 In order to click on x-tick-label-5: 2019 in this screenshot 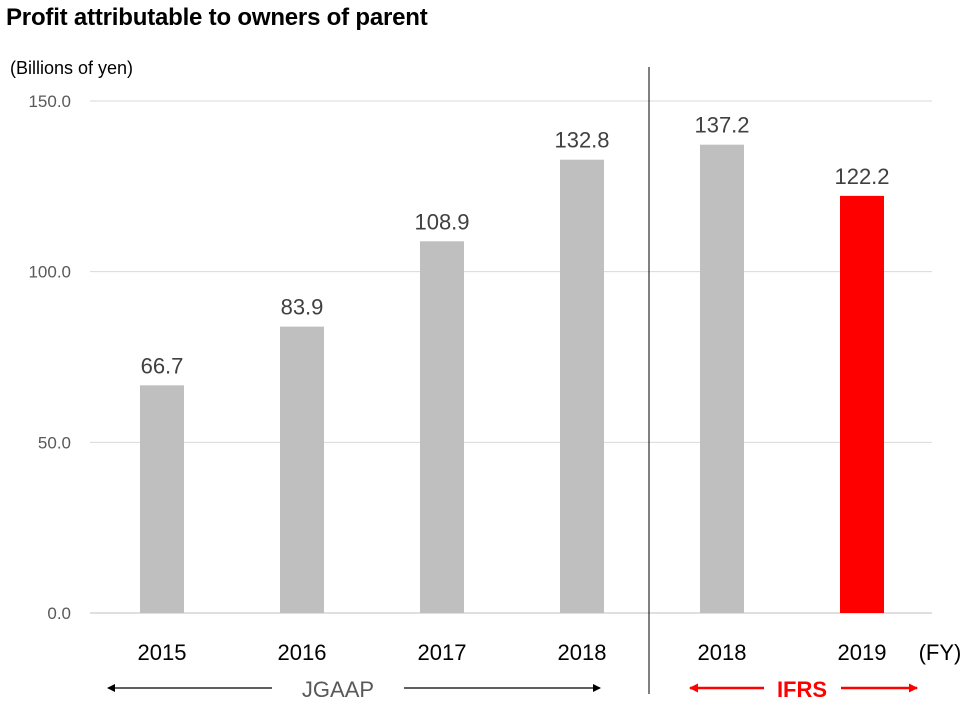, I will do `click(862, 652)`.